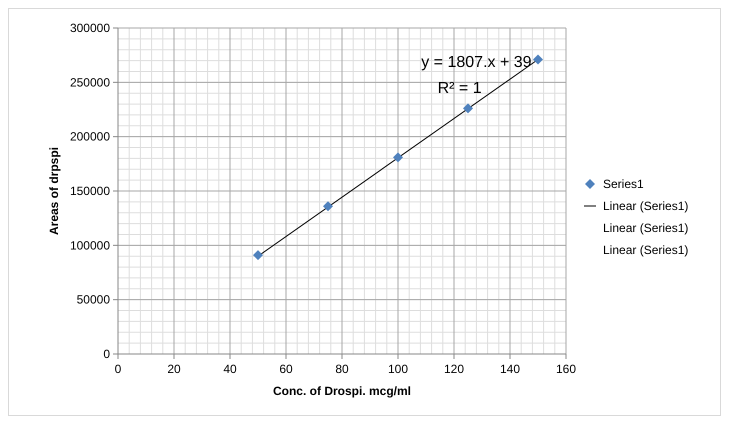 Image resolution: width=729 pixels, height=424 pixels. I want to click on y-tick-label: 200000, so click(90, 137).